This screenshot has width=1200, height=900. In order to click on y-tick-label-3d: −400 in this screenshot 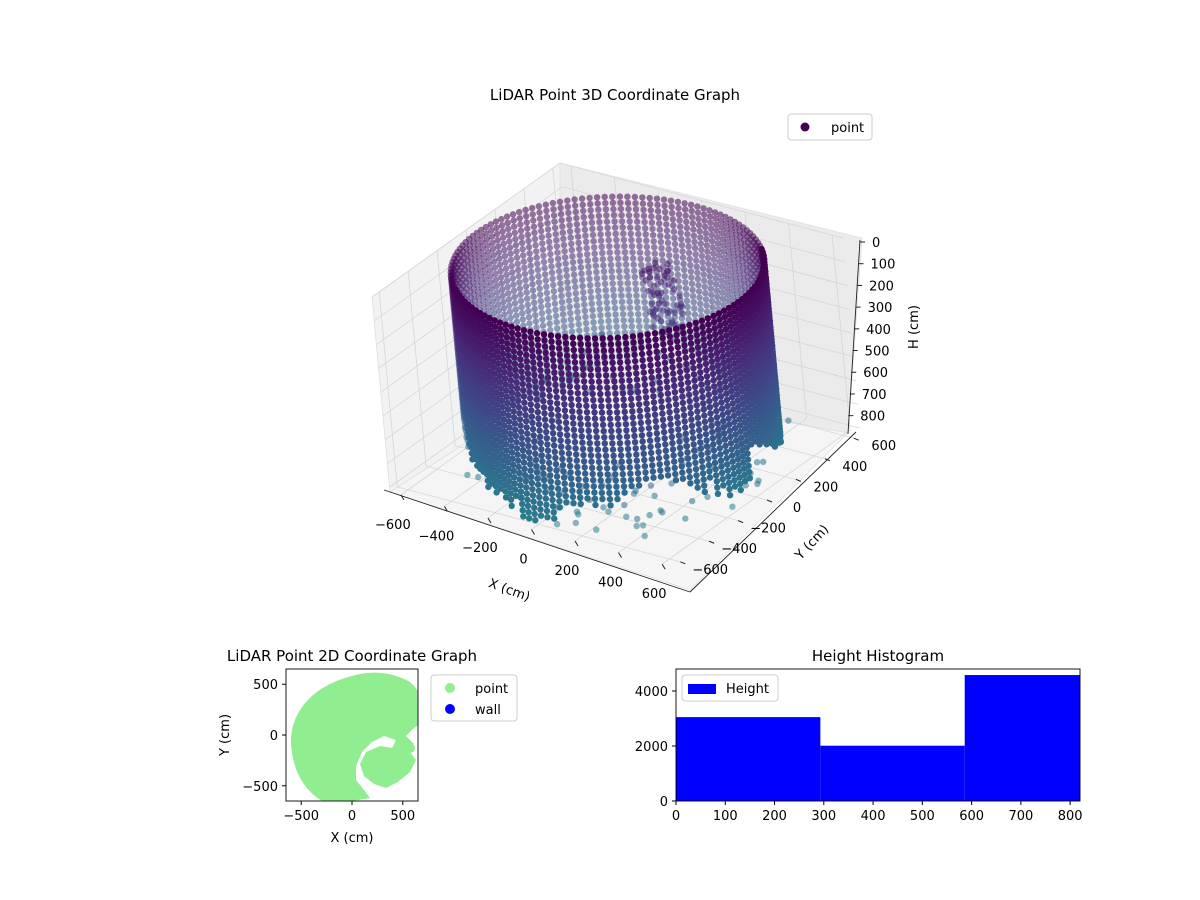, I will do `click(739, 549)`.